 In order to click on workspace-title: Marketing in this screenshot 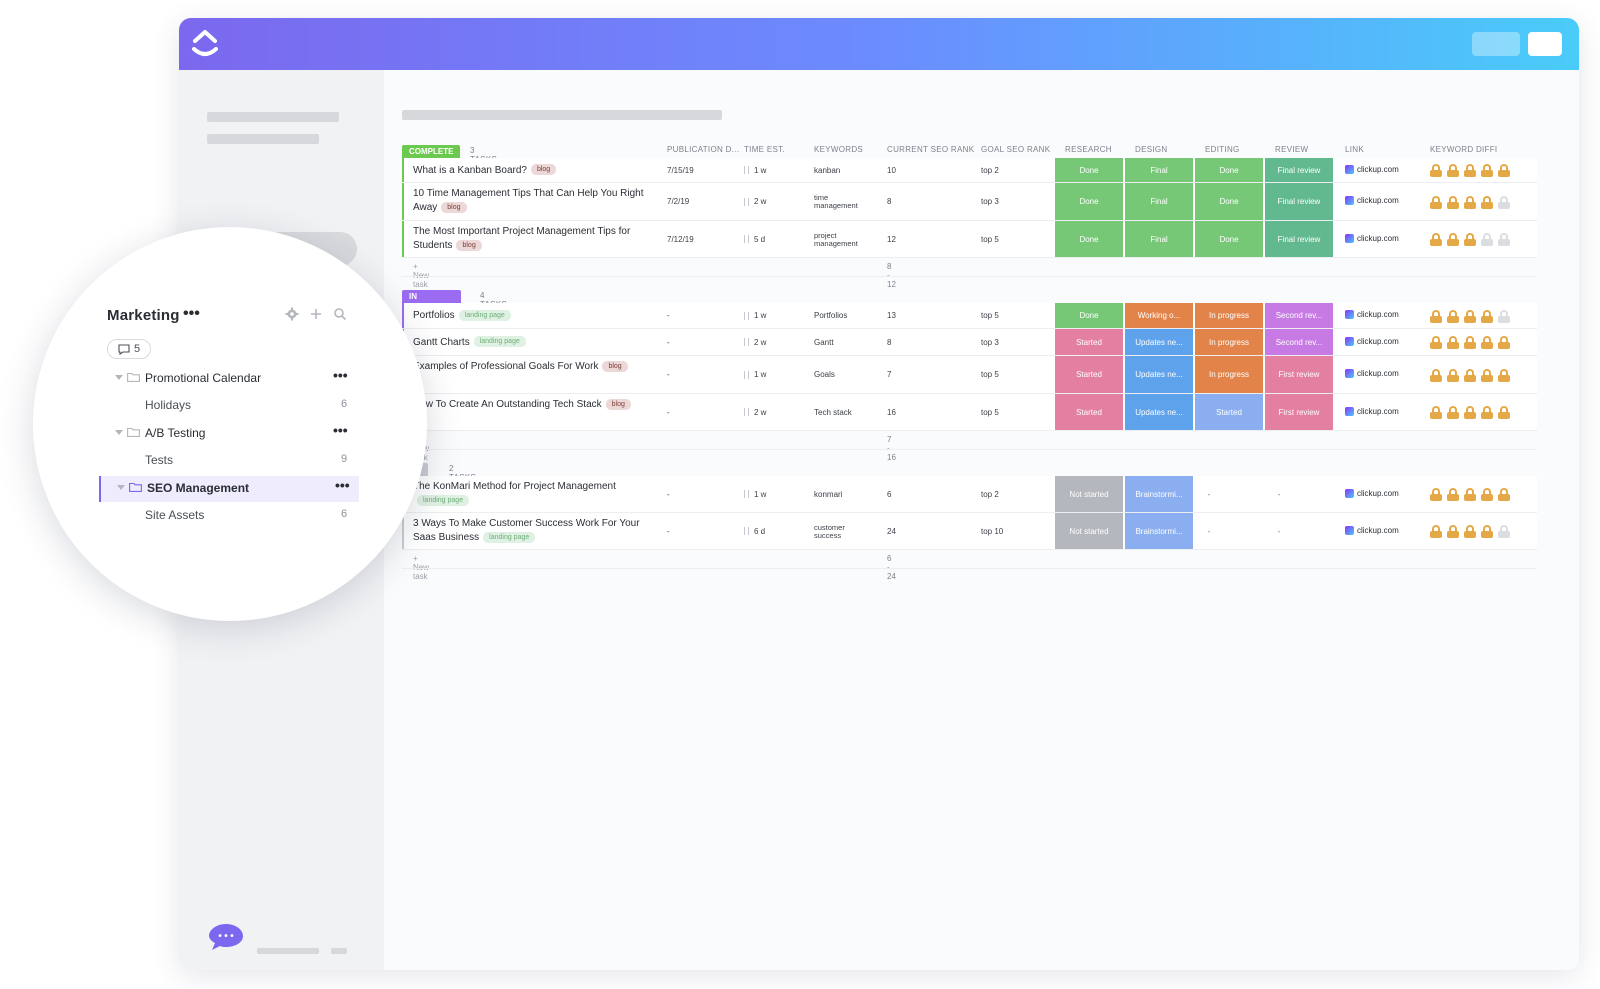, I will do `click(143, 315)`.